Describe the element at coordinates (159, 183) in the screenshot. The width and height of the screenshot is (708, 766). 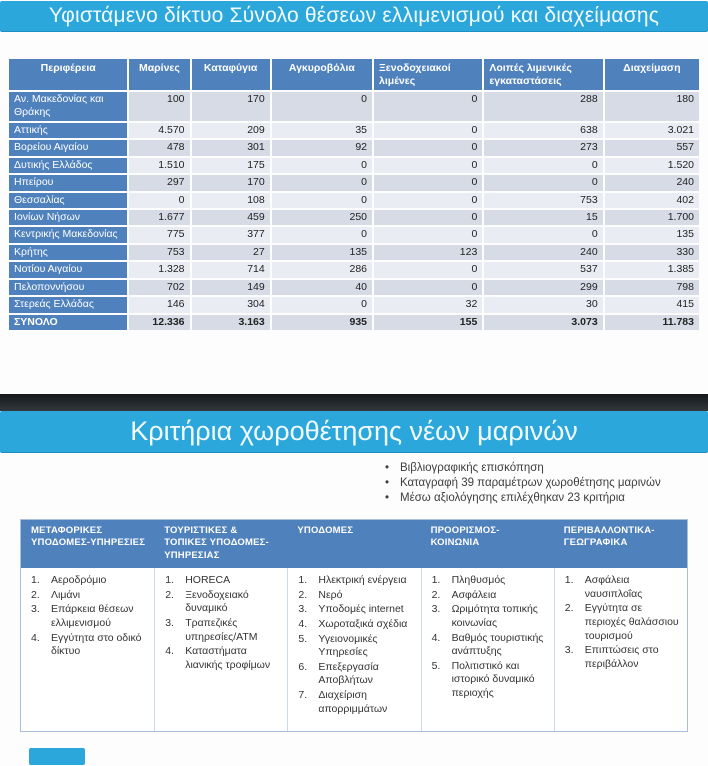
I see `value-cell: 297` at that location.